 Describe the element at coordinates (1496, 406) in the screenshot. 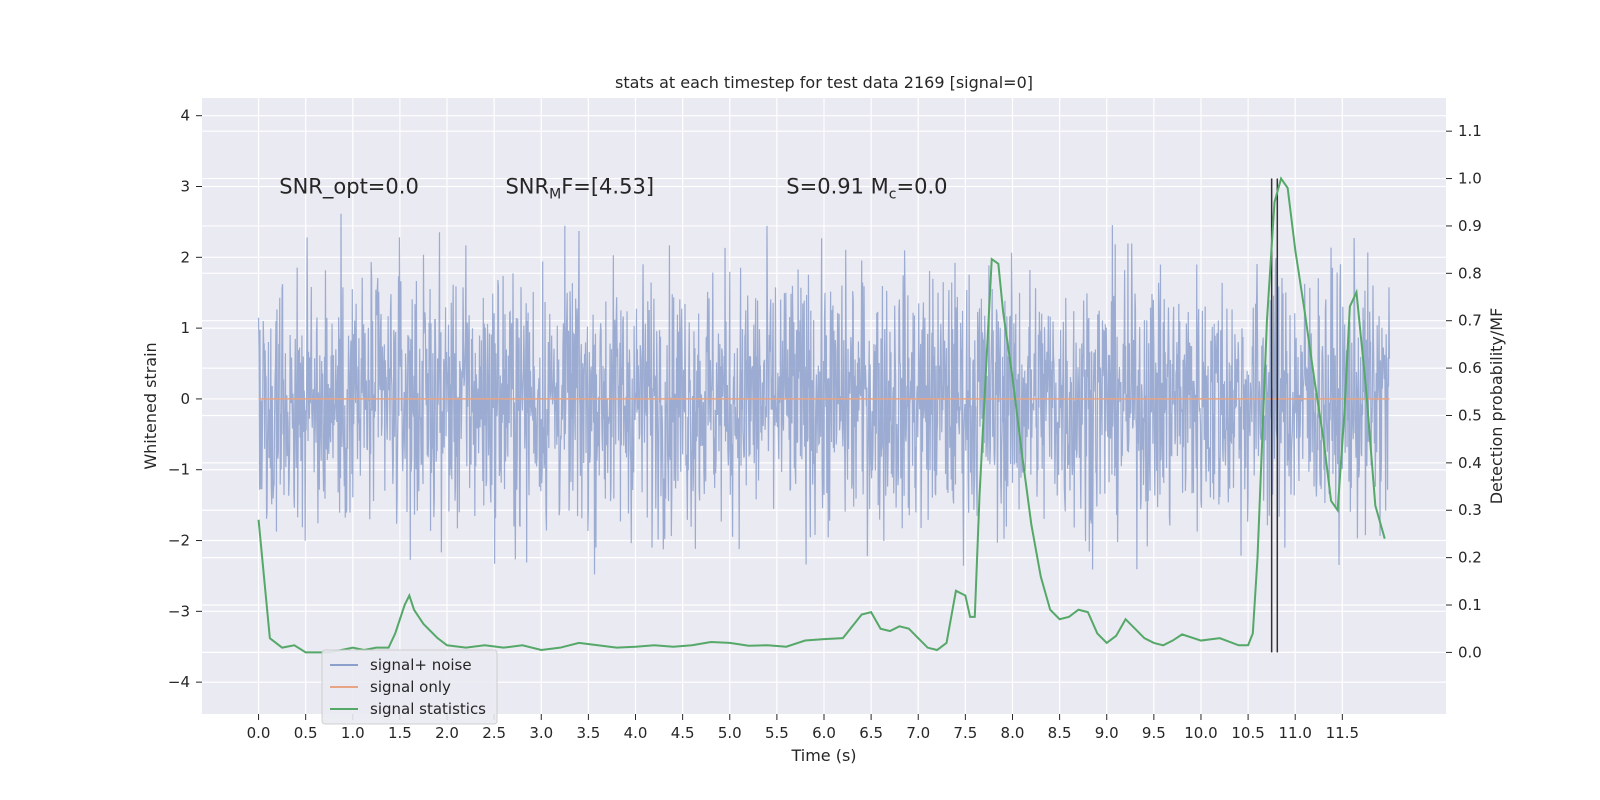

I see `y2-axis-title: Detection probability/MF` at that location.